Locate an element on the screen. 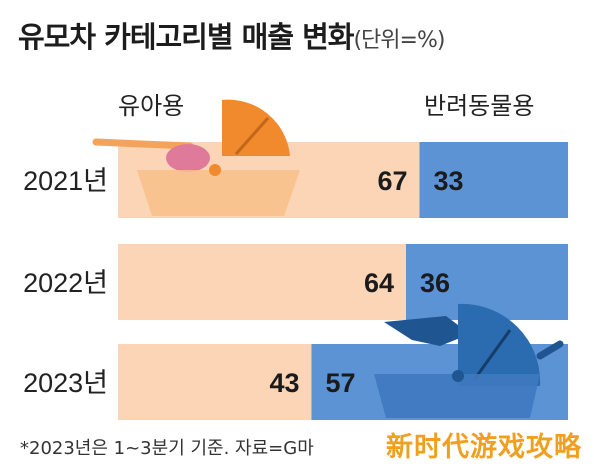 The height and width of the screenshot is (473, 594). chart-title: 유모차 카테고리별 매출 변화(단위=%) is located at coordinates (231, 35).